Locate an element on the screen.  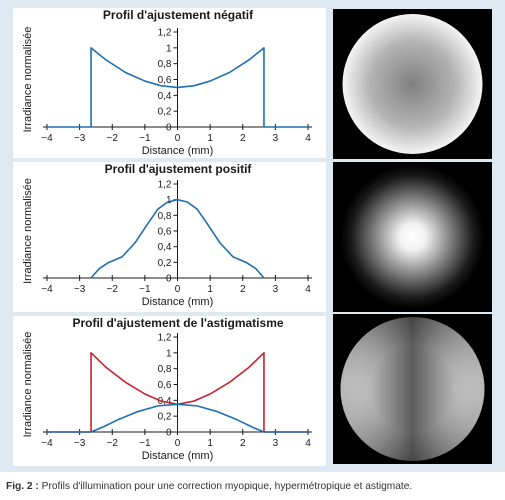
chart-title: Profil d'ajustement positif is located at coordinates (179, 169).